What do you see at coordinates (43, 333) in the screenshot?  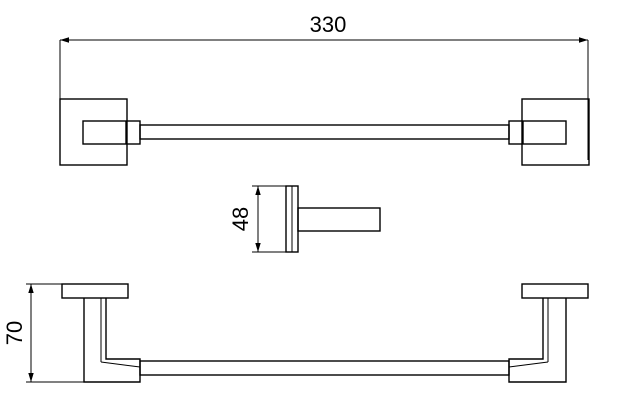 I see `height-dimension: 70` at bounding box center [43, 333].